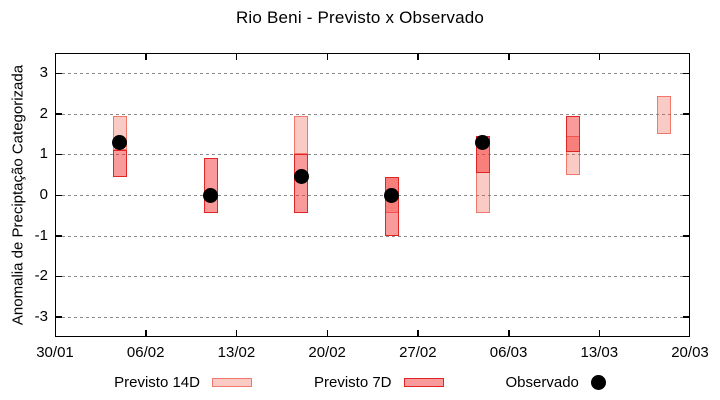 Image resolution: width=720 pixels, height=400 pixels. I want to click on y-tick-label: 2, so click(43, 113).